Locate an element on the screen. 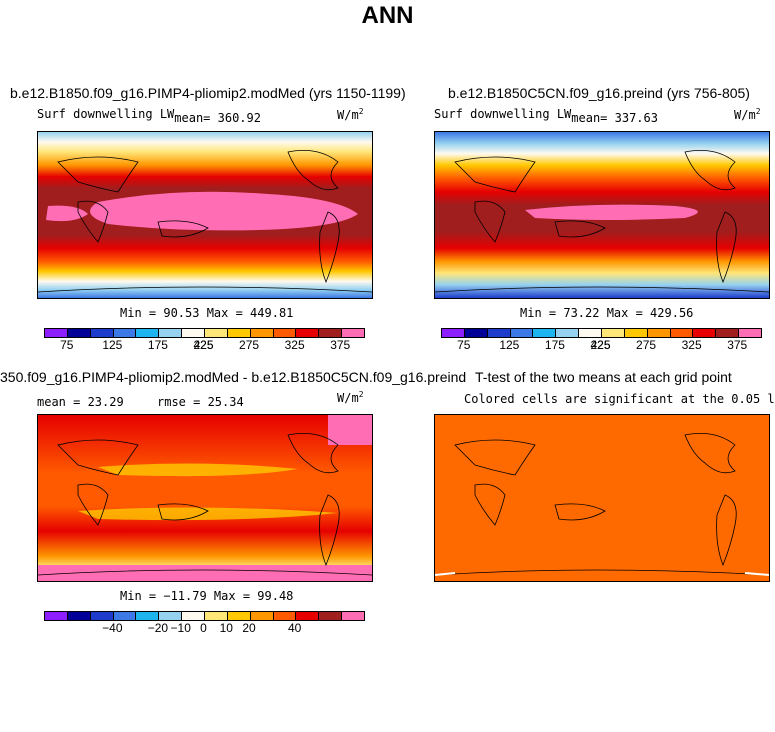  panel1-map-svg is located at coordinates (205, 215).